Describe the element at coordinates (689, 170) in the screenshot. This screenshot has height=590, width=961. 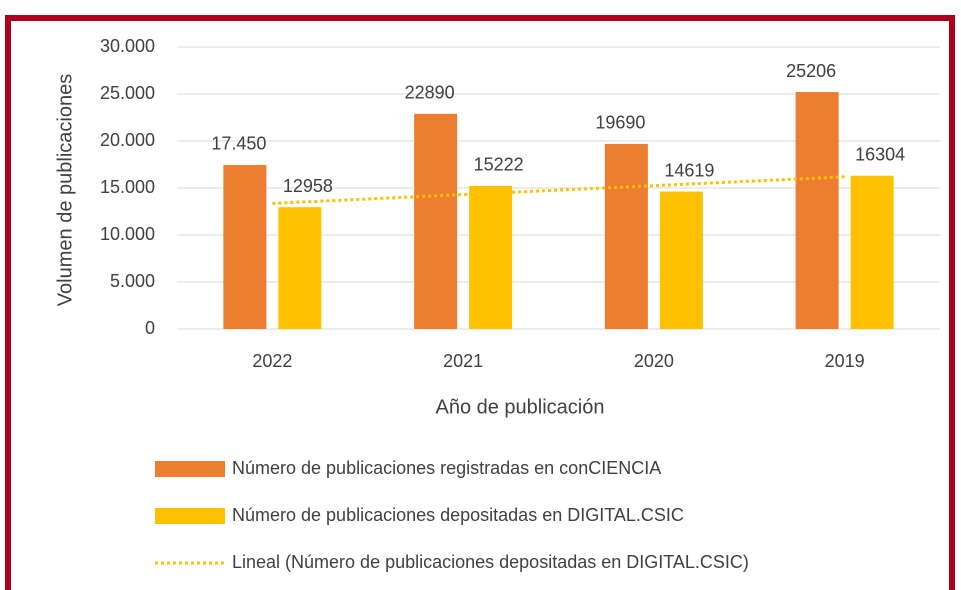
I see `data-label: 14619` at that location.